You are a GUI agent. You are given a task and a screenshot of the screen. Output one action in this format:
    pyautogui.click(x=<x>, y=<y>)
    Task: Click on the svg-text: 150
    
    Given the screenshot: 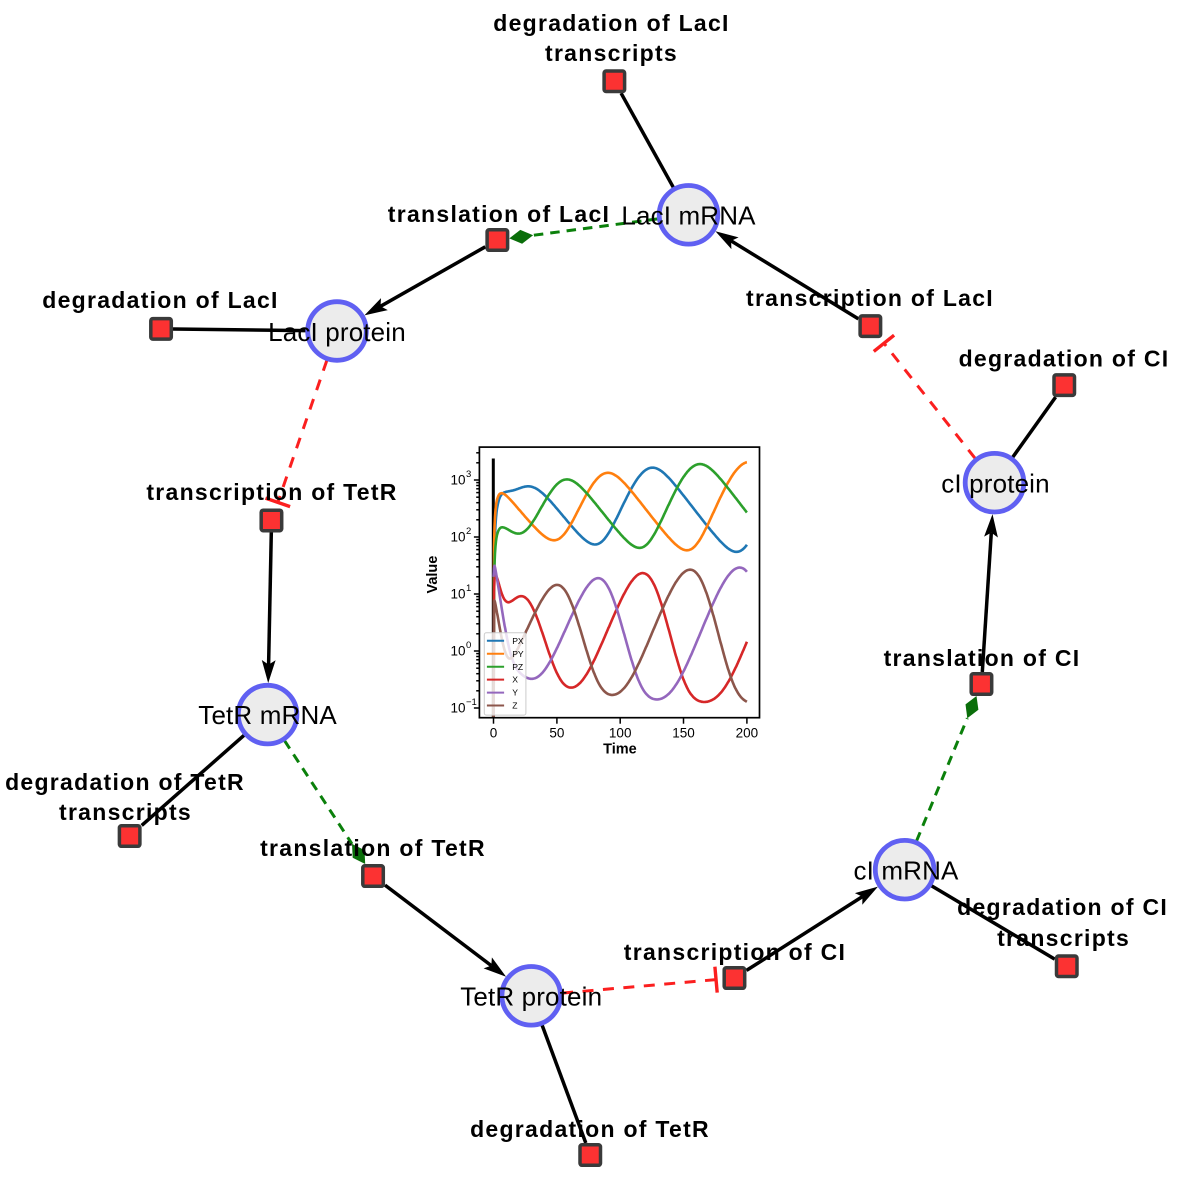 What is the action you would take?
    pyautogui.click(x=683, y=733)
    